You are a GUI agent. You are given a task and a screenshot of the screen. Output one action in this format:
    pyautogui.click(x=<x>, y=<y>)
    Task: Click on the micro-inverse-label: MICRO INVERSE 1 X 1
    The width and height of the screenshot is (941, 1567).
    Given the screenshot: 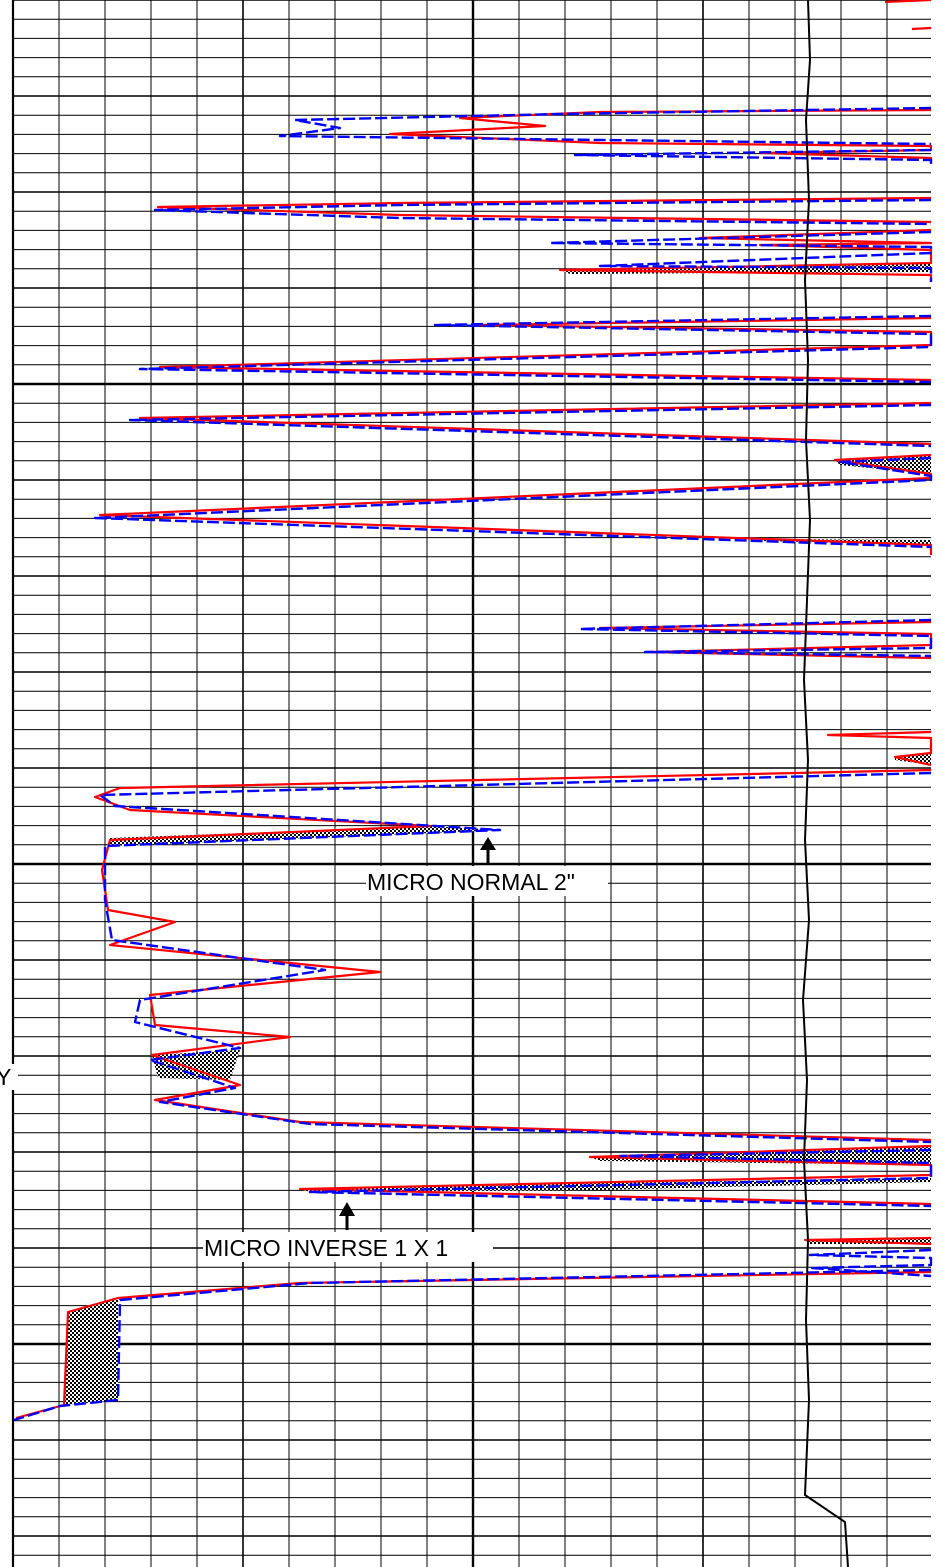 What is the action you would take?
    pyautogui.click(x=326, y=1248)
    